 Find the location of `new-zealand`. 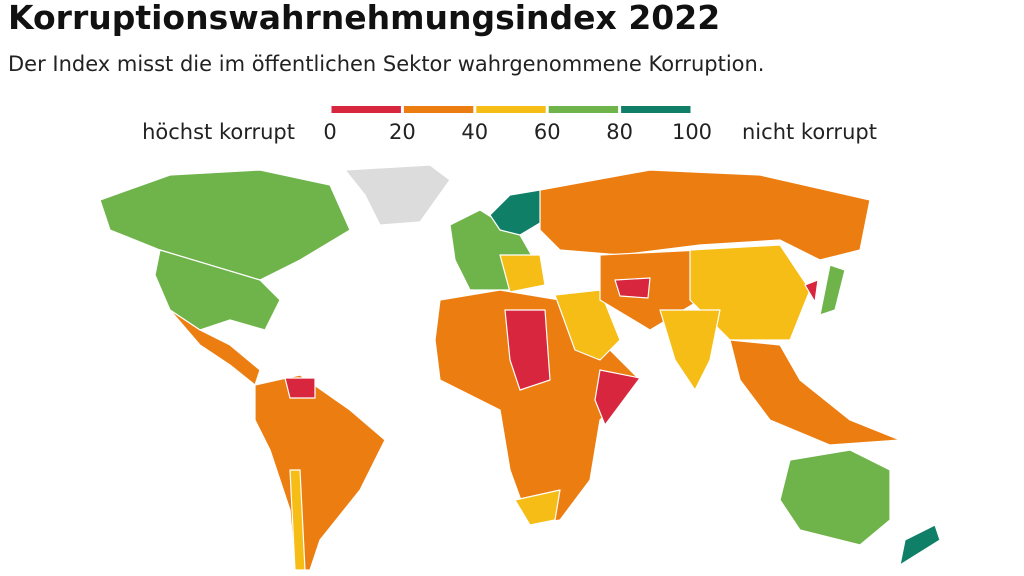

new-zealand is located at coordinates (920, 545).